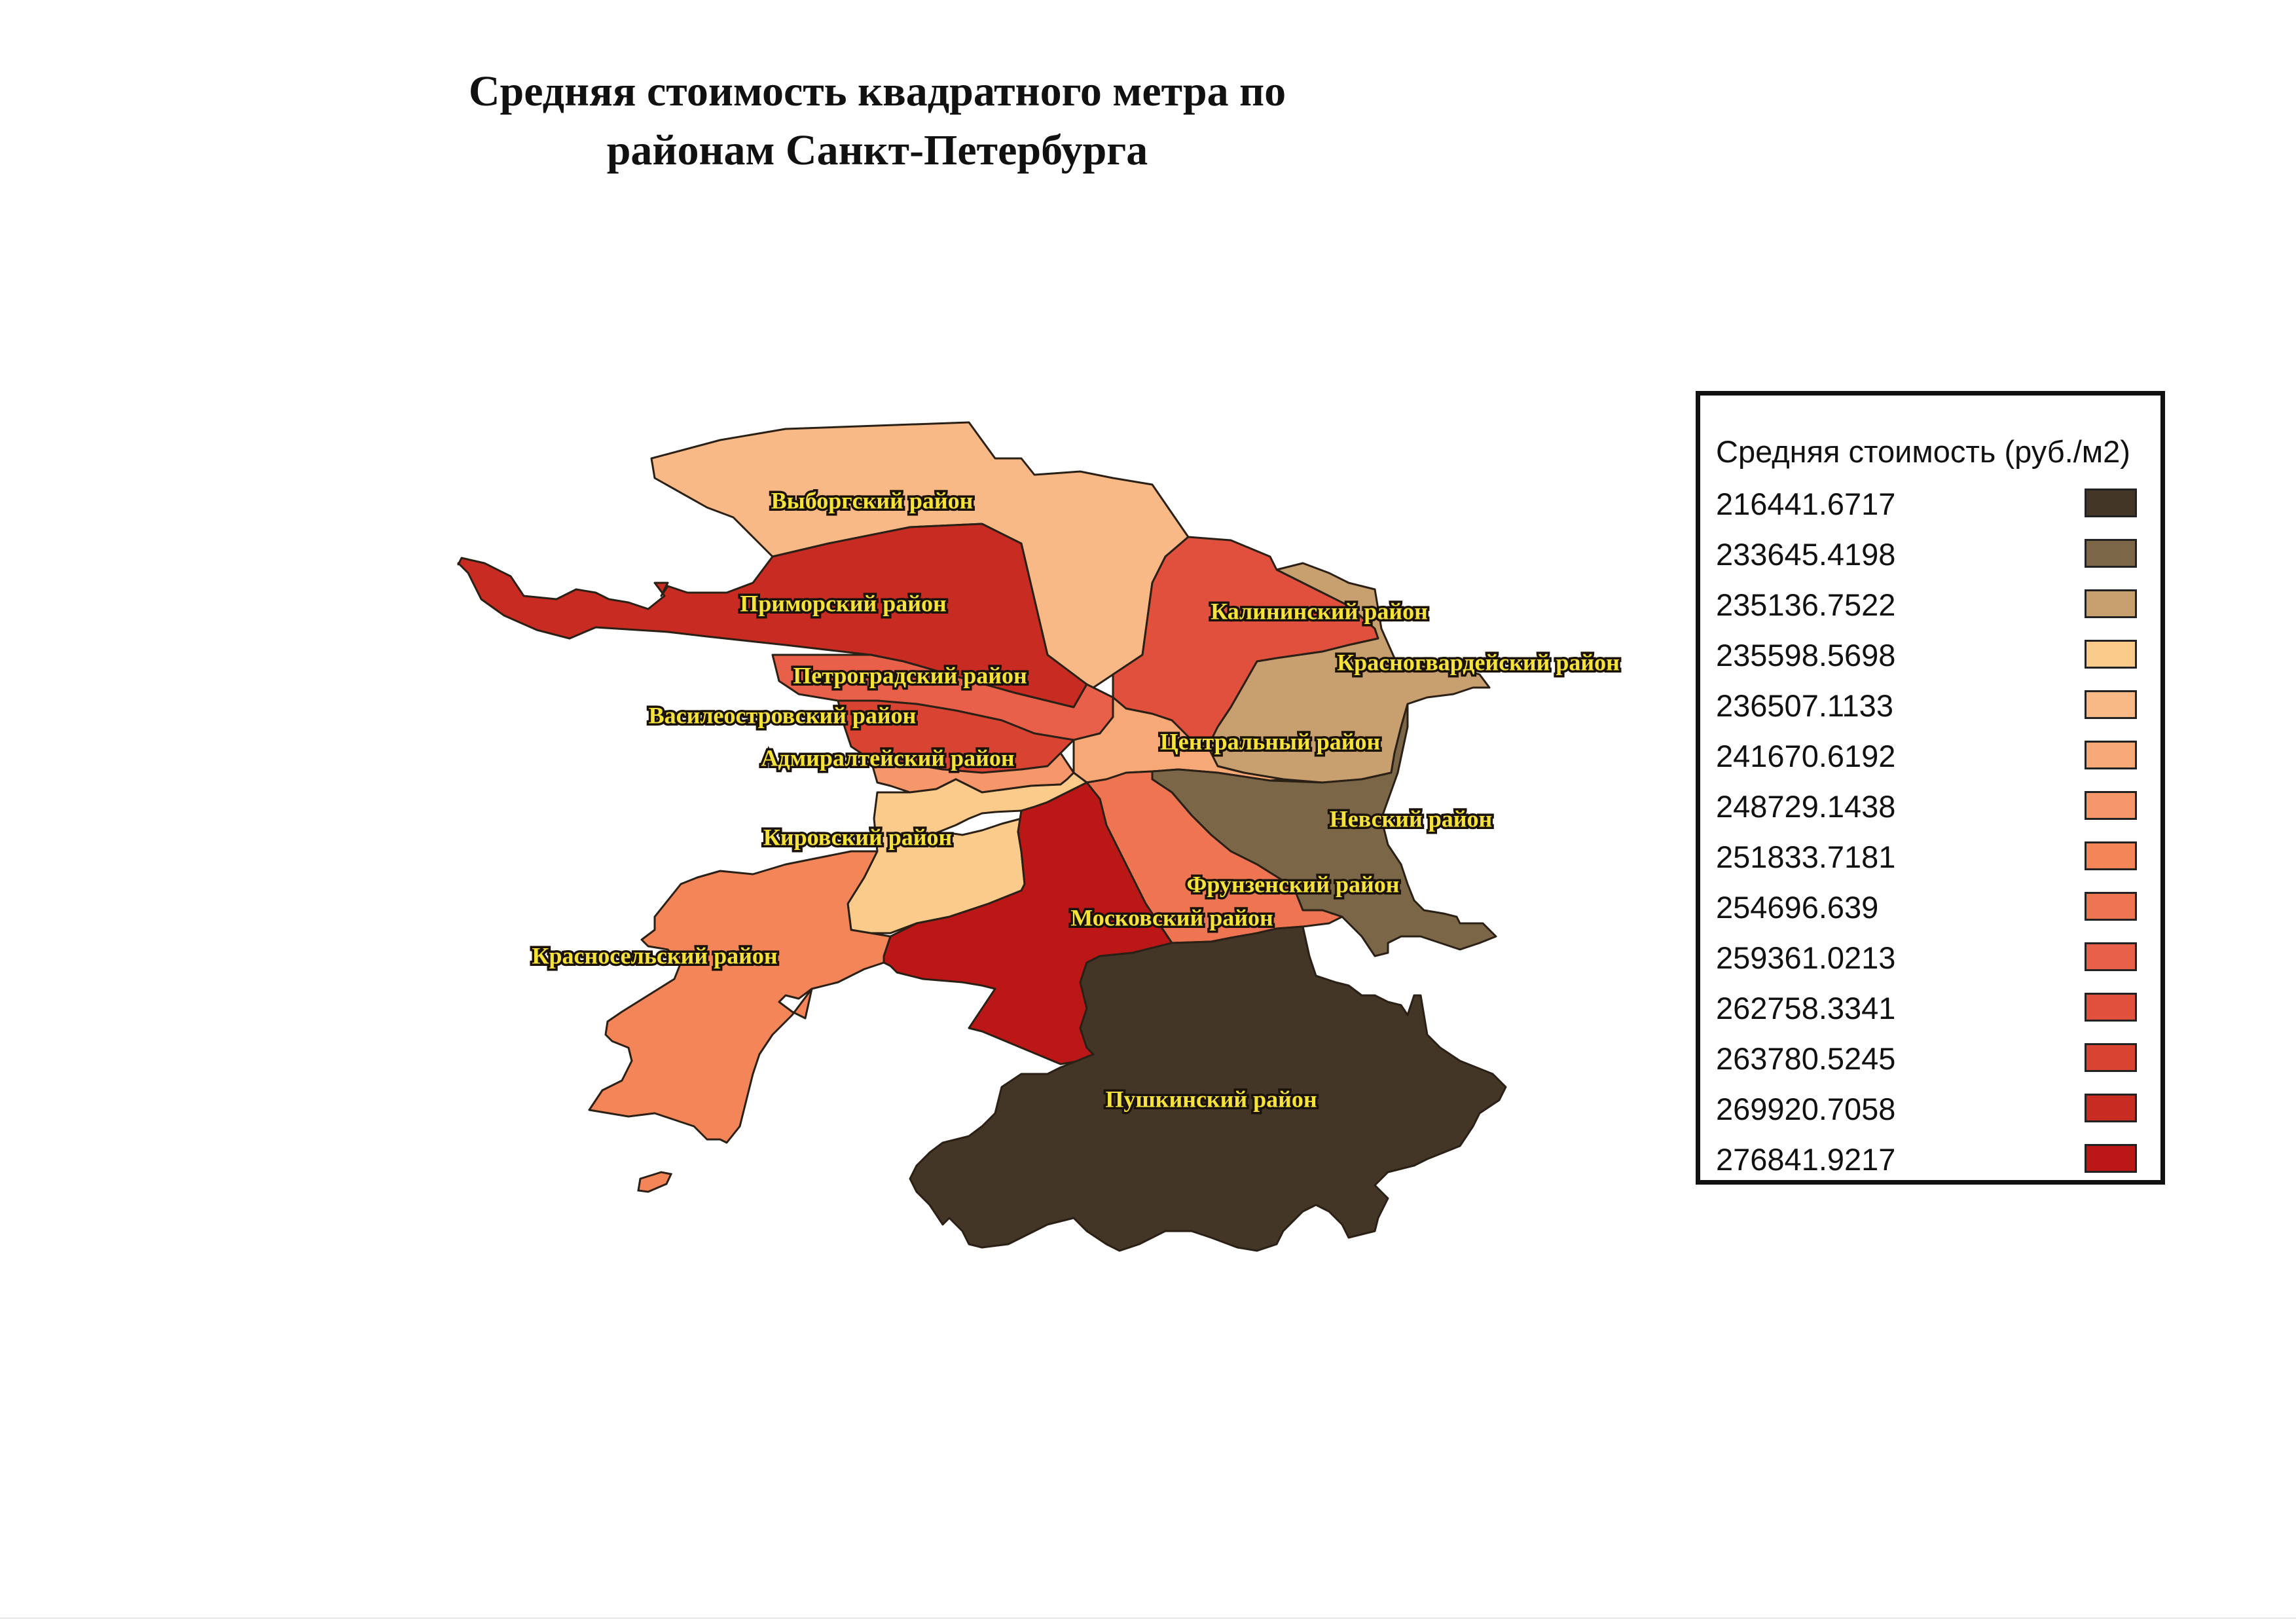 The image size is (2296, 1624). Describe the element at coordinates (910, 675) in the screenshot. I see `label-petrogradsky: Петроградский район` at that location.